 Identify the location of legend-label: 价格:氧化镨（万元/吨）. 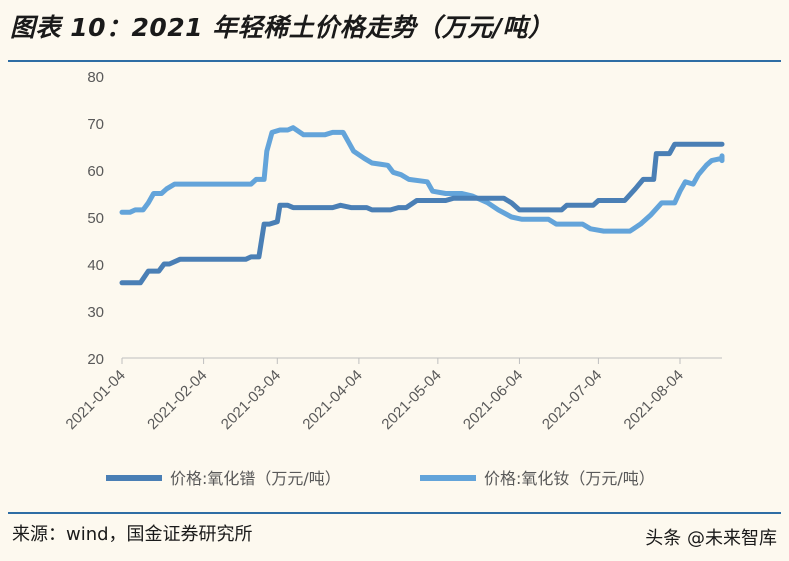
(255, 478).